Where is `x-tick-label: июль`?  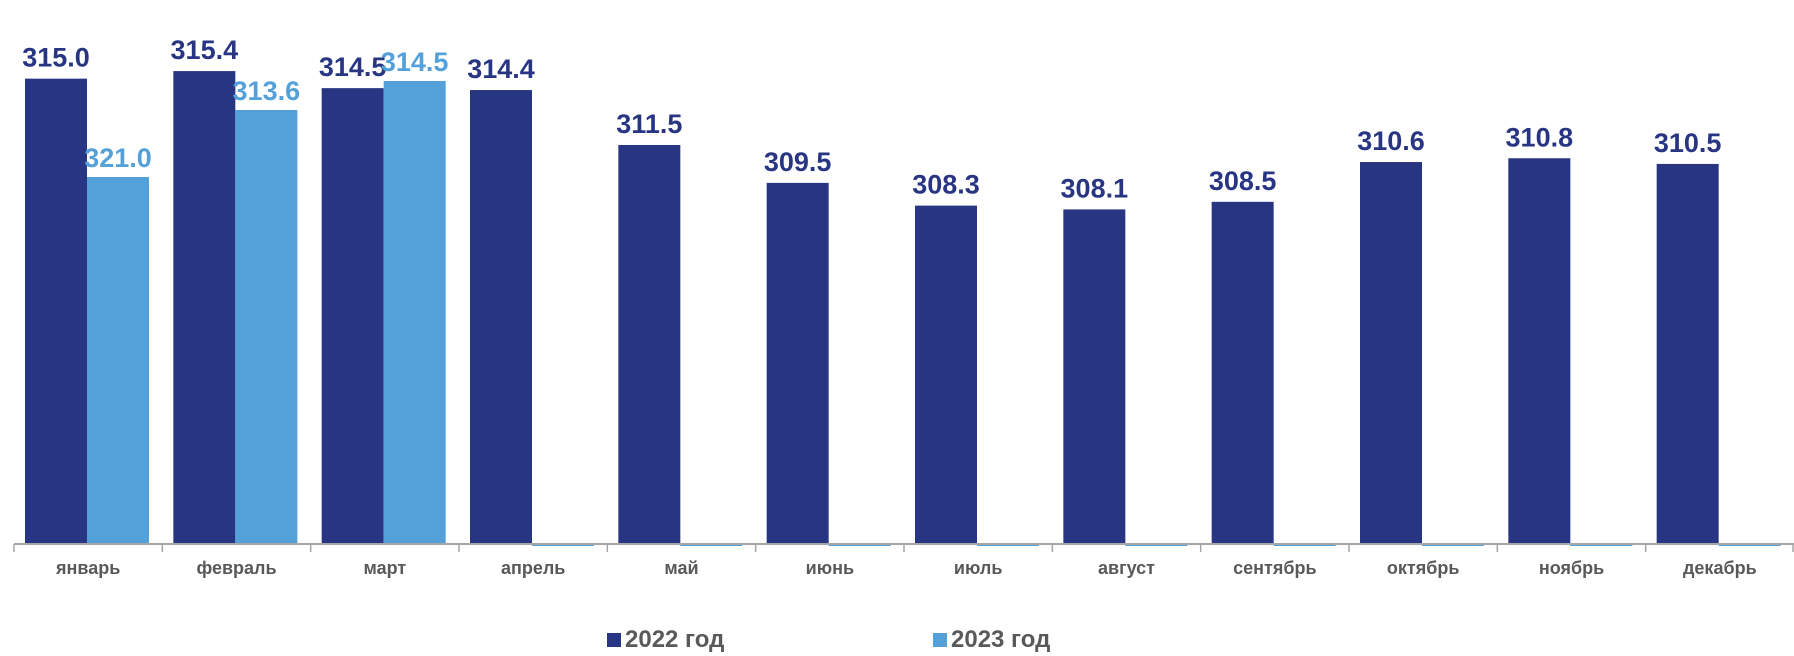
x-tick-label: июль is located at coordinates (978, 568).